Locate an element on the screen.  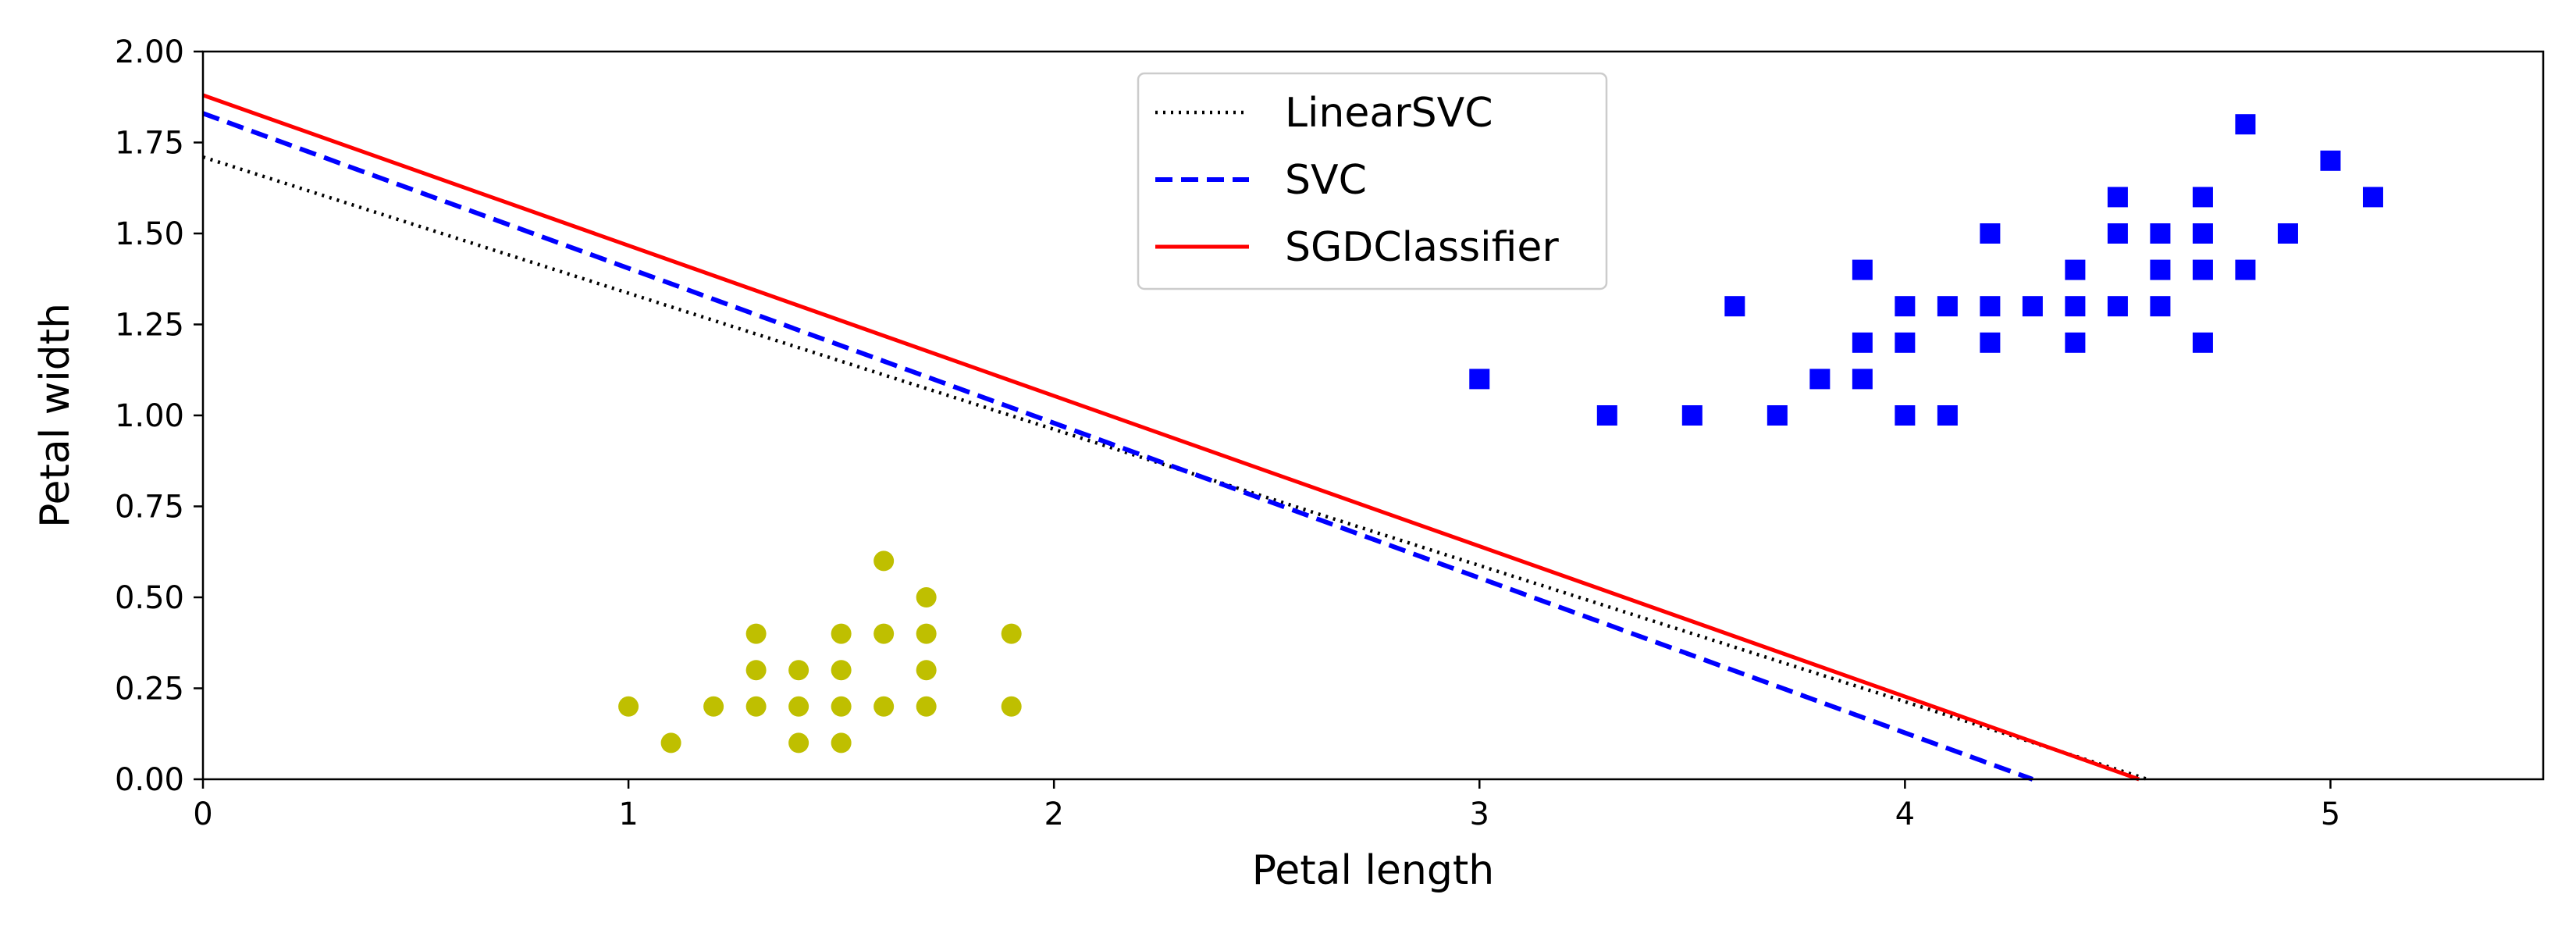
x-tick-label: 5 is located at coordinates (2330, 814).